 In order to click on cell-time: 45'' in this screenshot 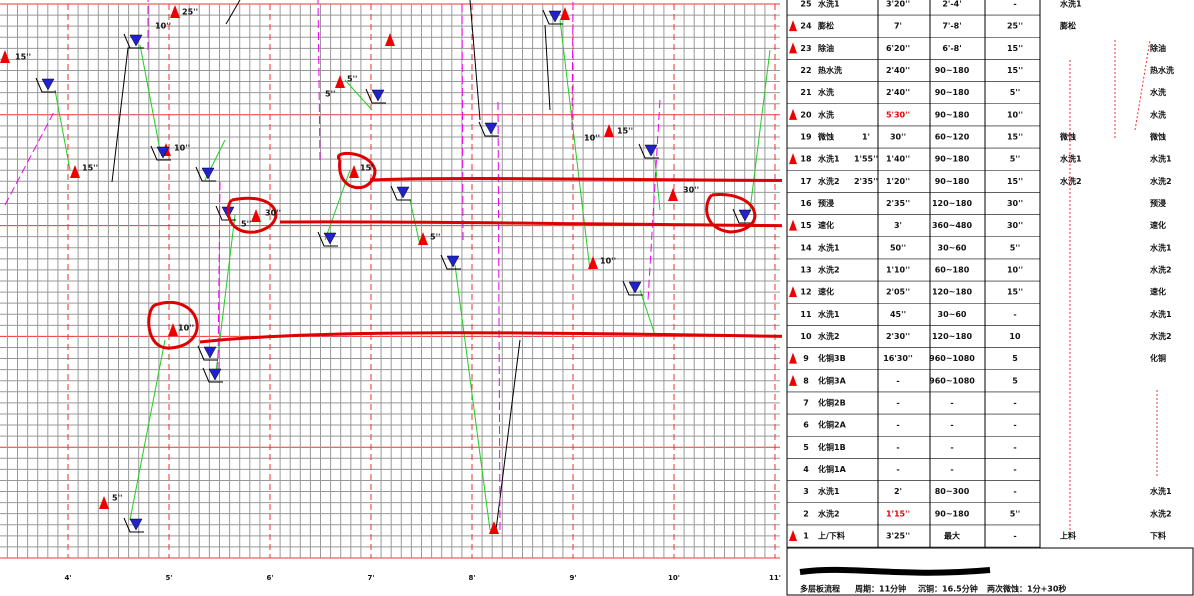, I will do `click(898, 314)`.